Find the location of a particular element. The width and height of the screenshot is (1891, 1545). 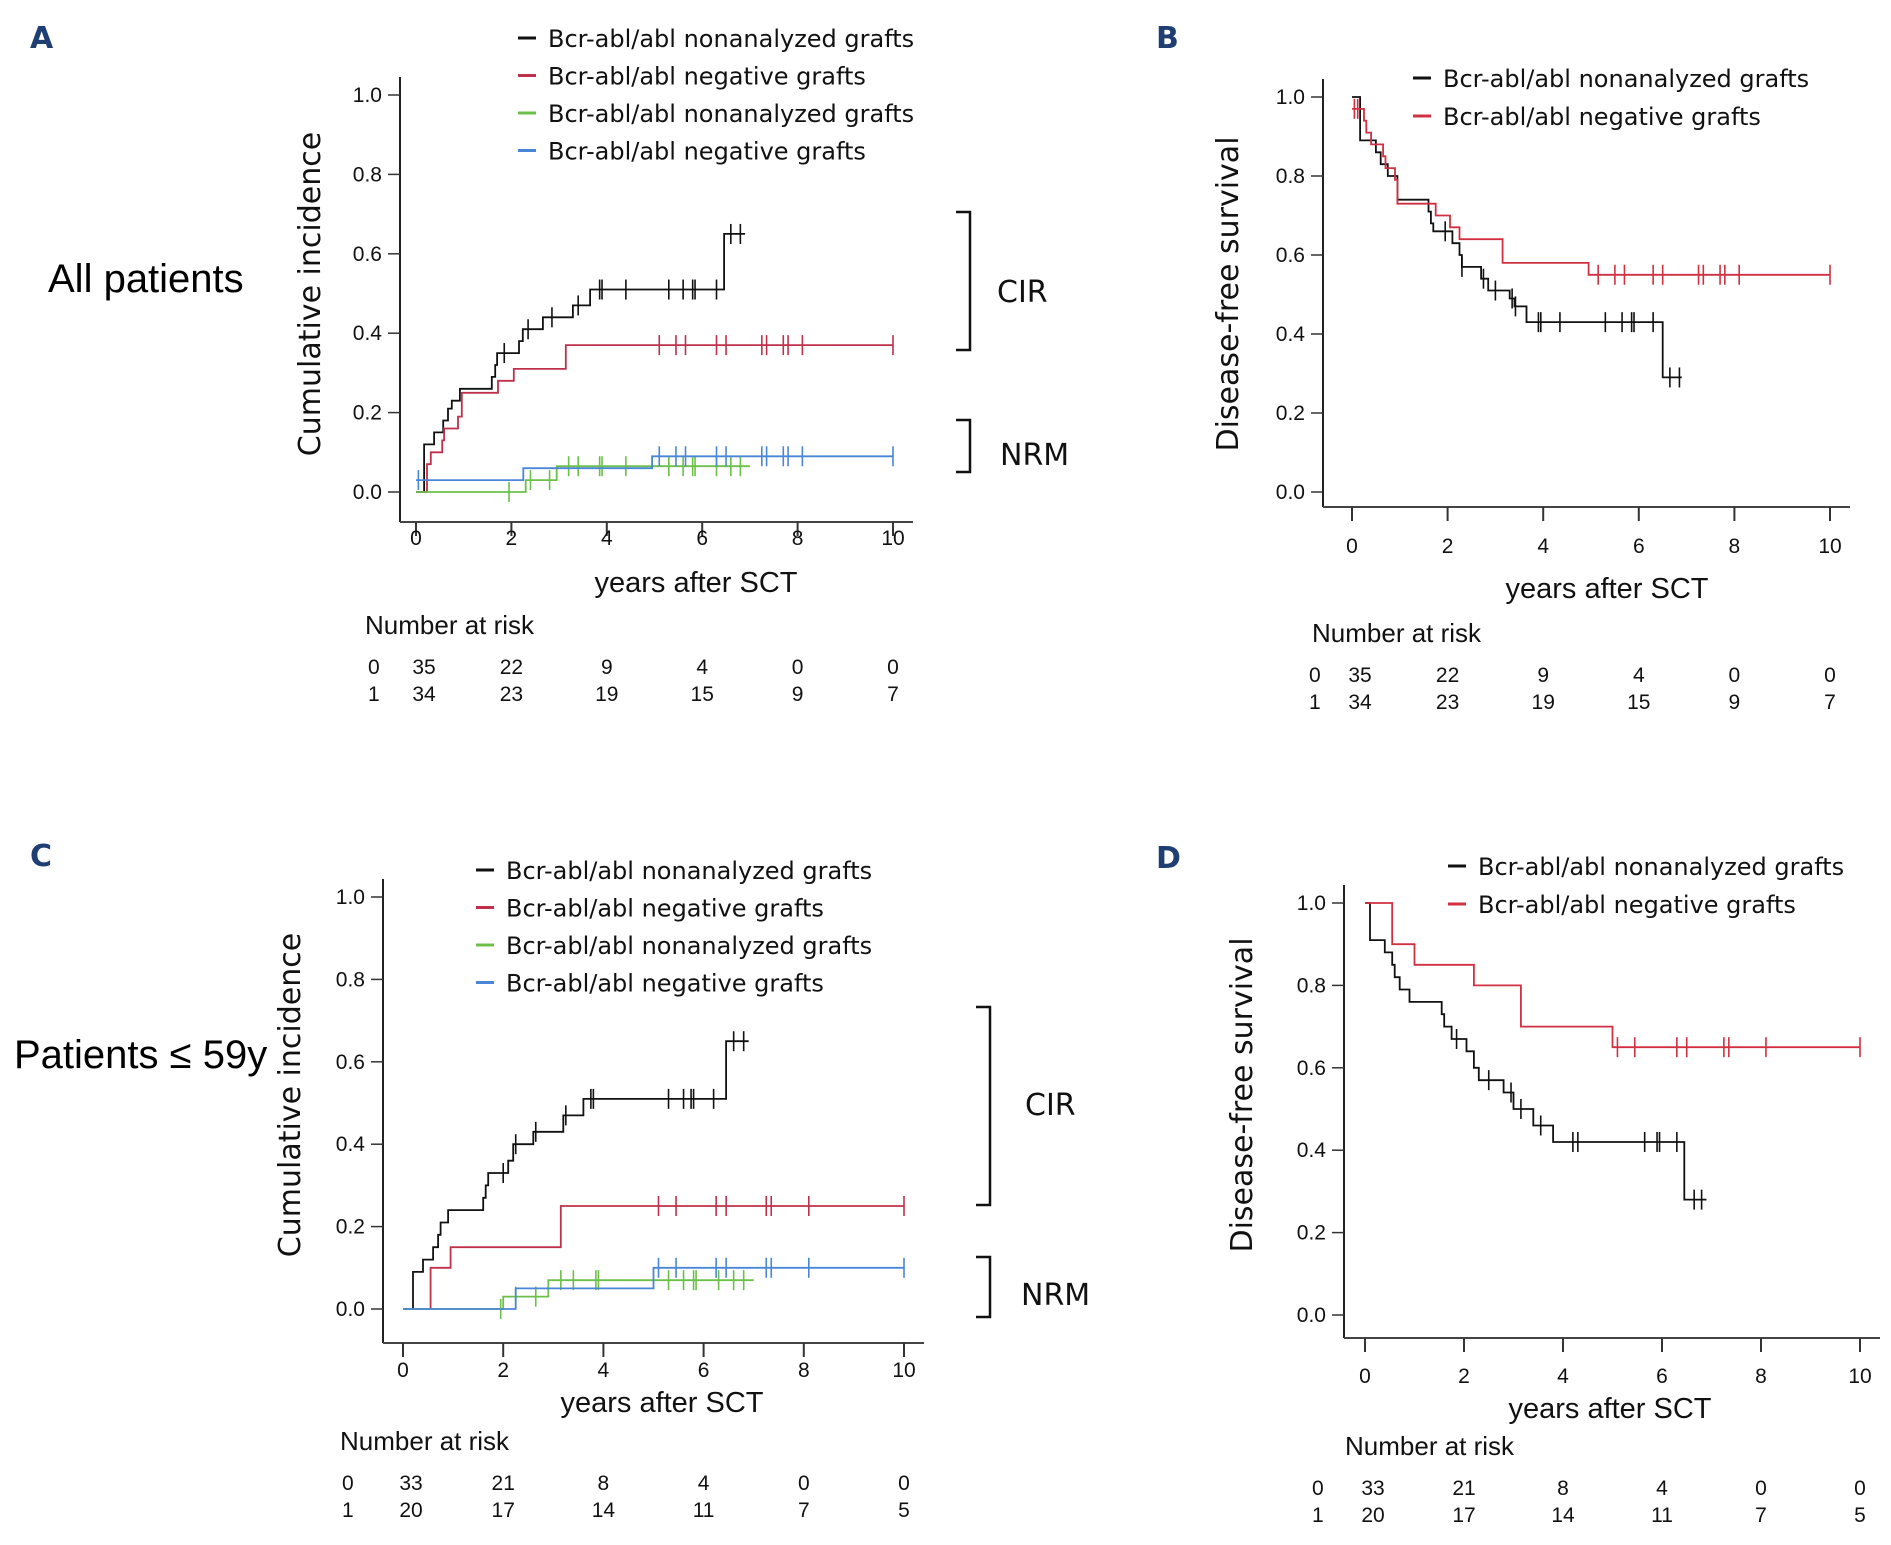

risk-value: 22 is located at coordinates (1447, 675).